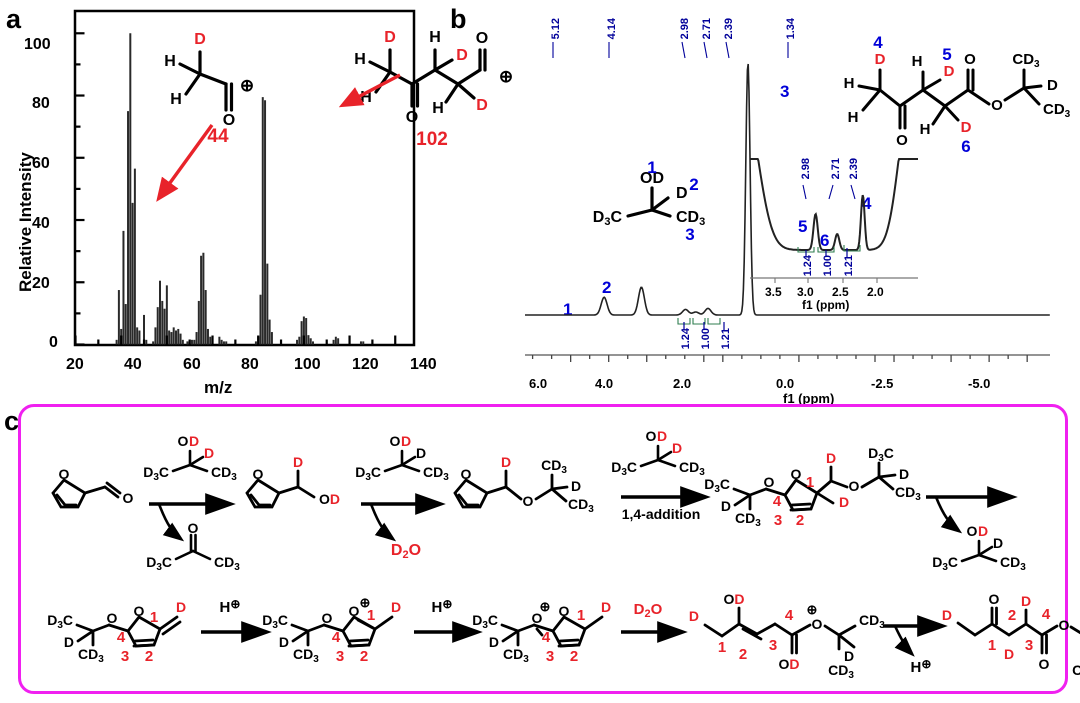 This screenshot has height=703, width=1080. Describe the element at coordinates (41, 103) in the screenshot. I see `y-tick-80: 80` at that location.